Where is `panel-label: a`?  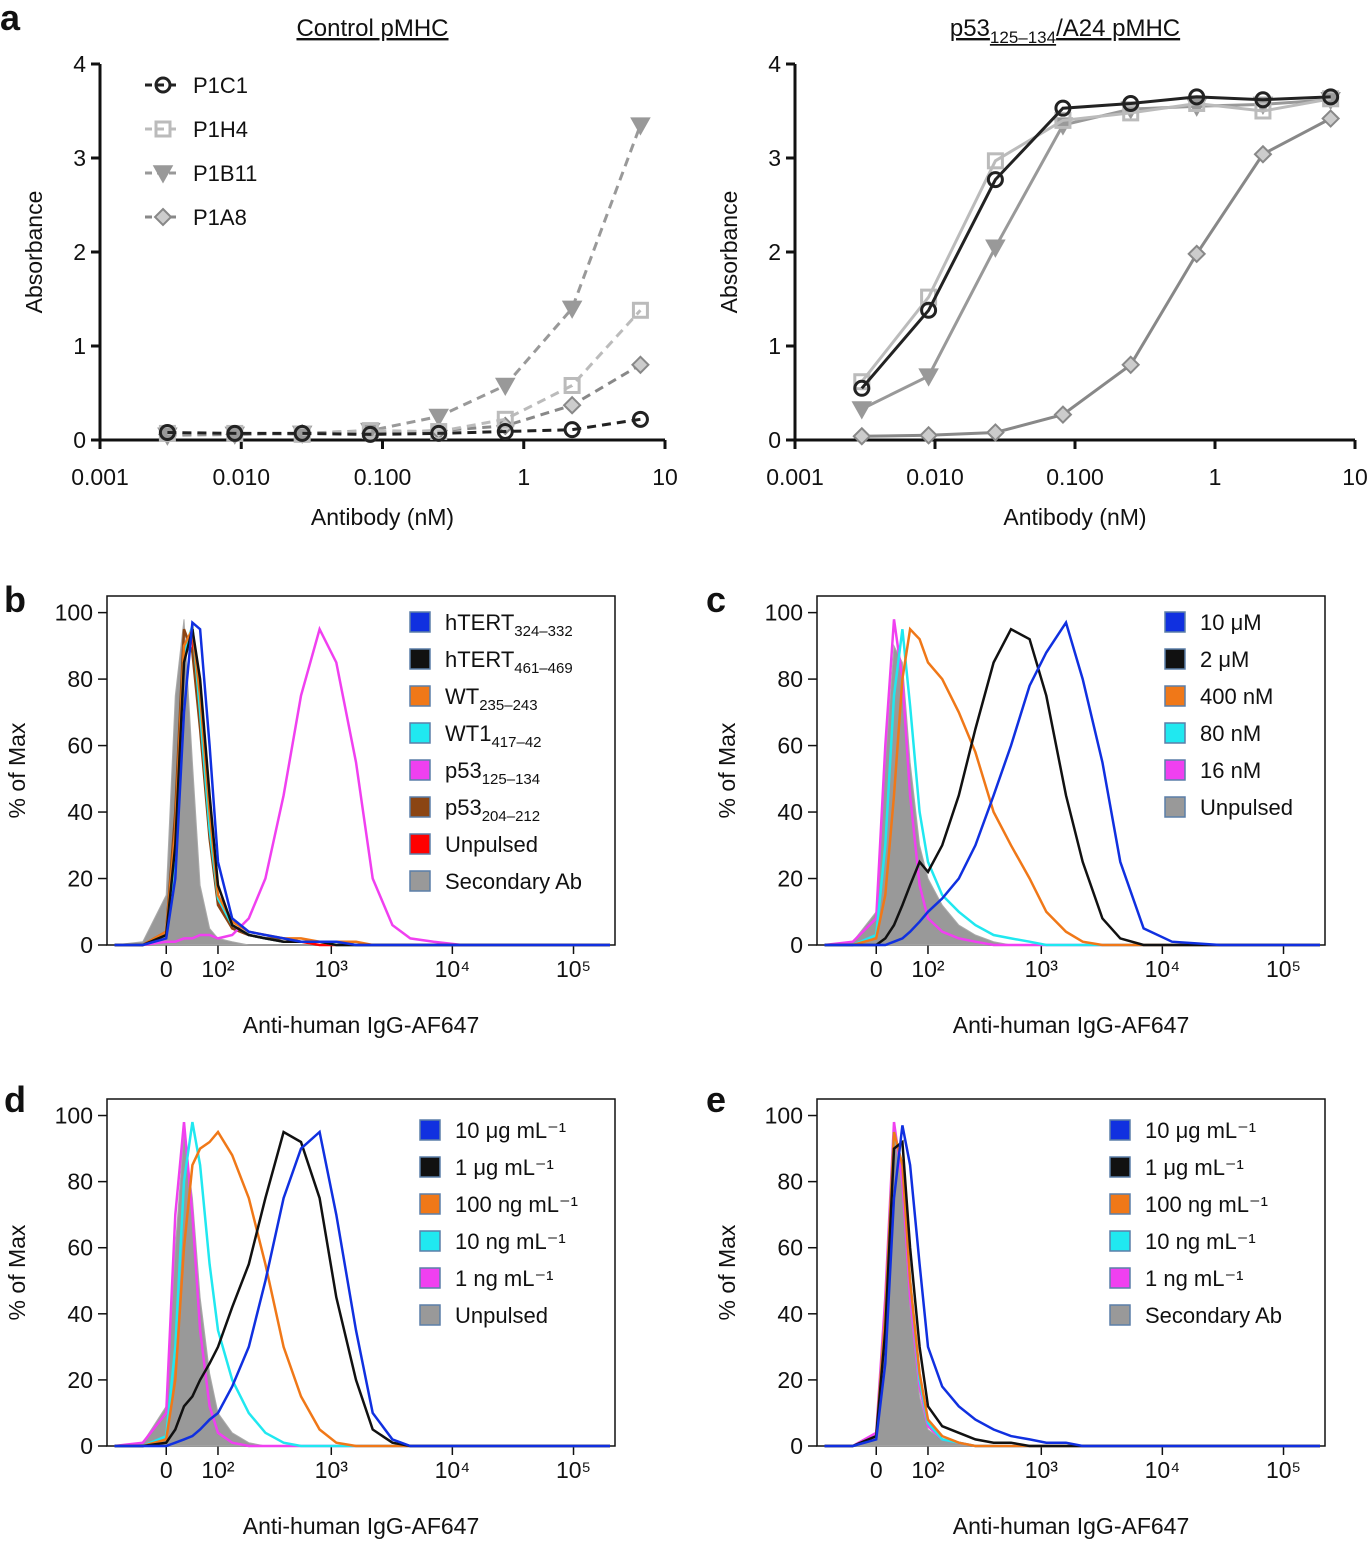 panel-label: a is located at coordinates (10, 19).